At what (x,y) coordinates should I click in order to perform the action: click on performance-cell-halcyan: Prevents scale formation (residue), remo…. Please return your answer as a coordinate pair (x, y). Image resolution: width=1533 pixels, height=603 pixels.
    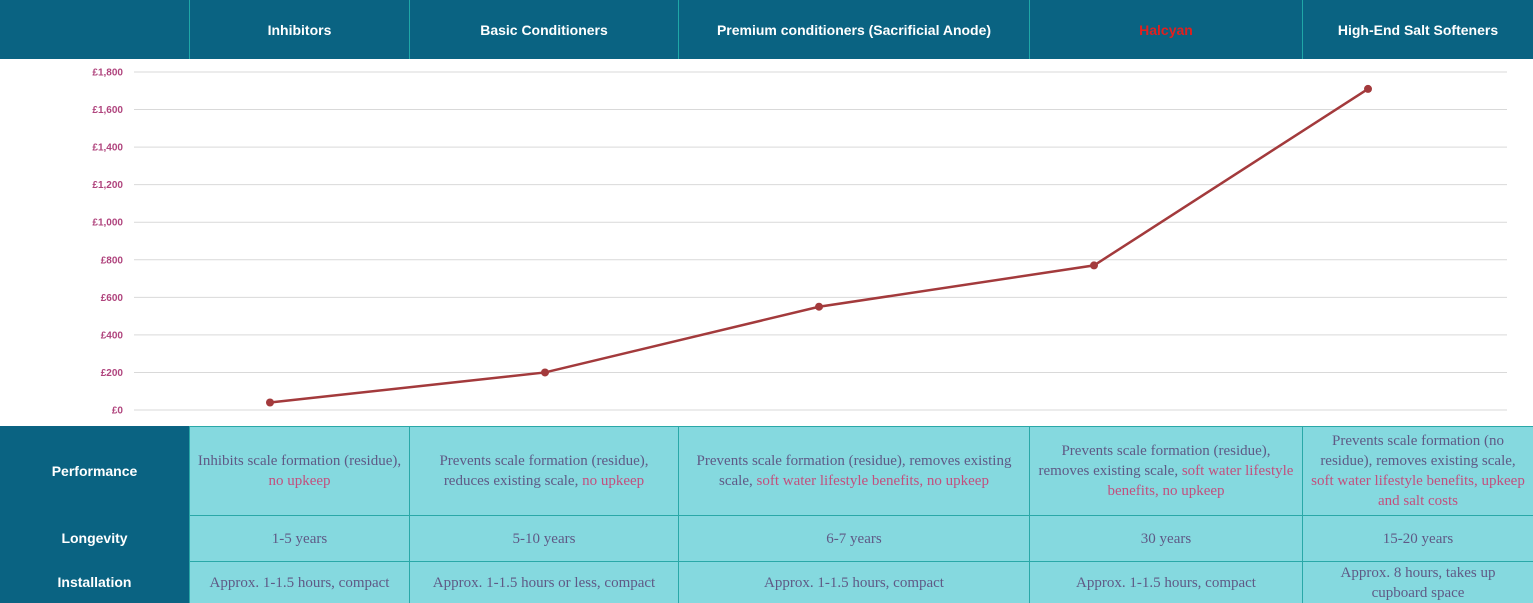
    Looking at the image, I should click on (1165, 470).